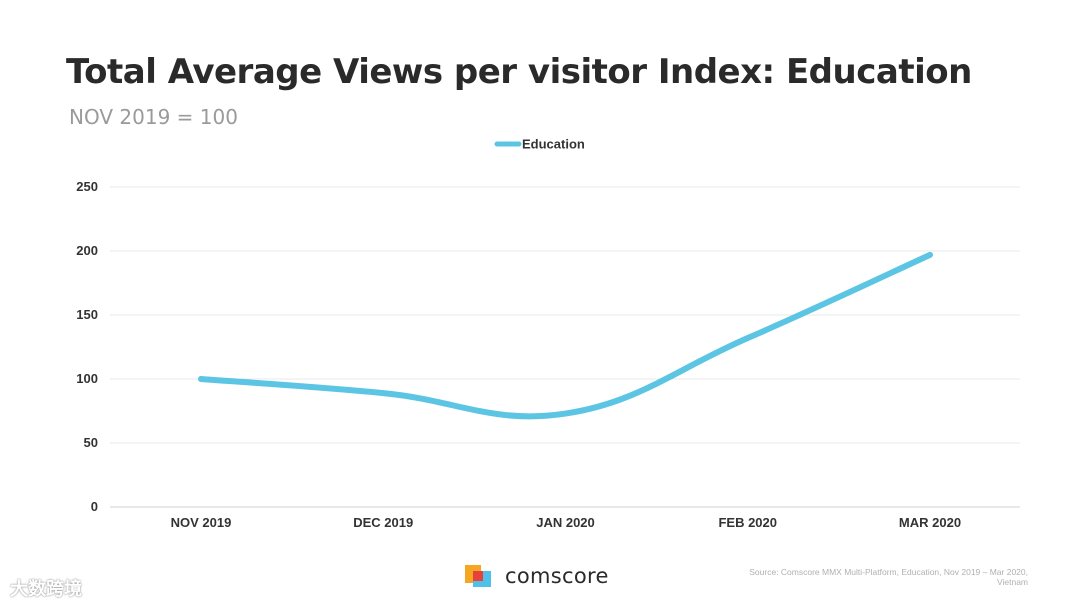  I want to click on x-tick-label: NOV 2019, so click(201, 522).